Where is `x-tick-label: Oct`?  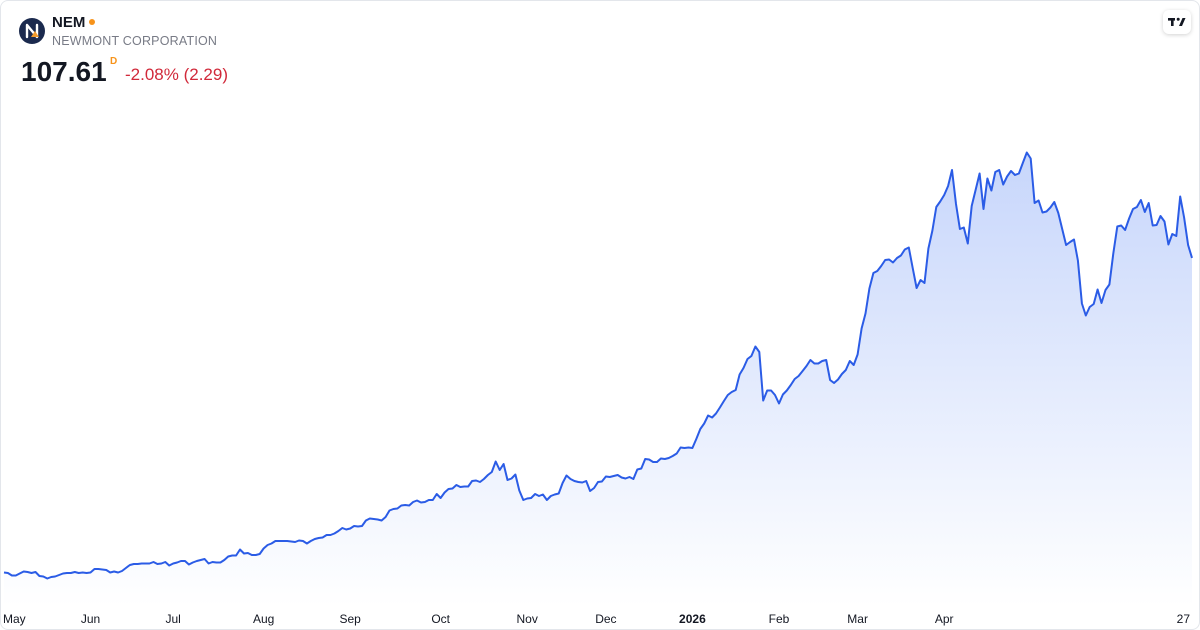 x-tick-label: Oct is located at coordinates (440, 619).